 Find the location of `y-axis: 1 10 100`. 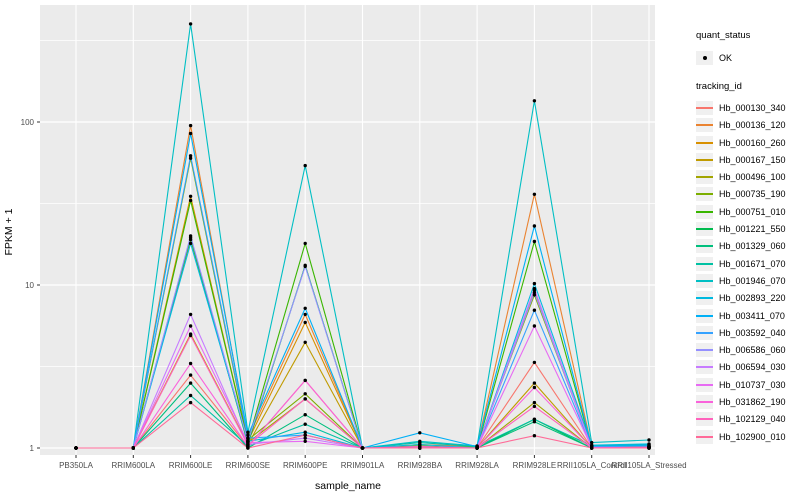

y-axis: 1 10 100 is located at coordinates (30, 285).